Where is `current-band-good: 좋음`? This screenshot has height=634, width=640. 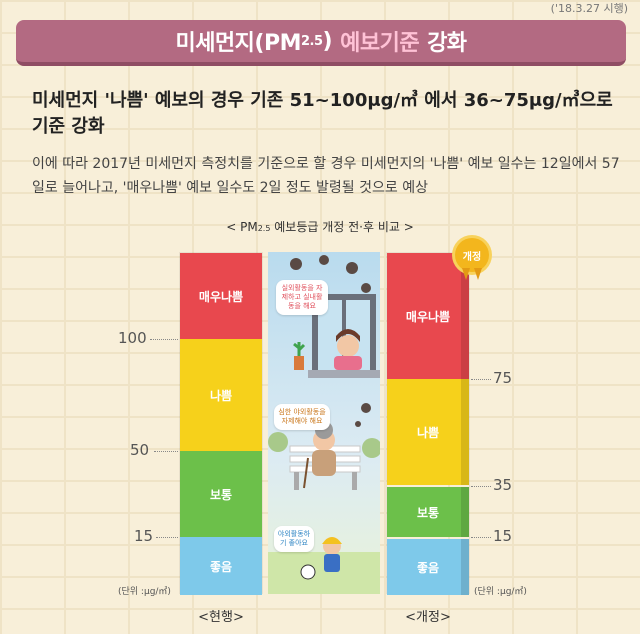
current-band-good: 좋음 is located at coordinates (221, 566).